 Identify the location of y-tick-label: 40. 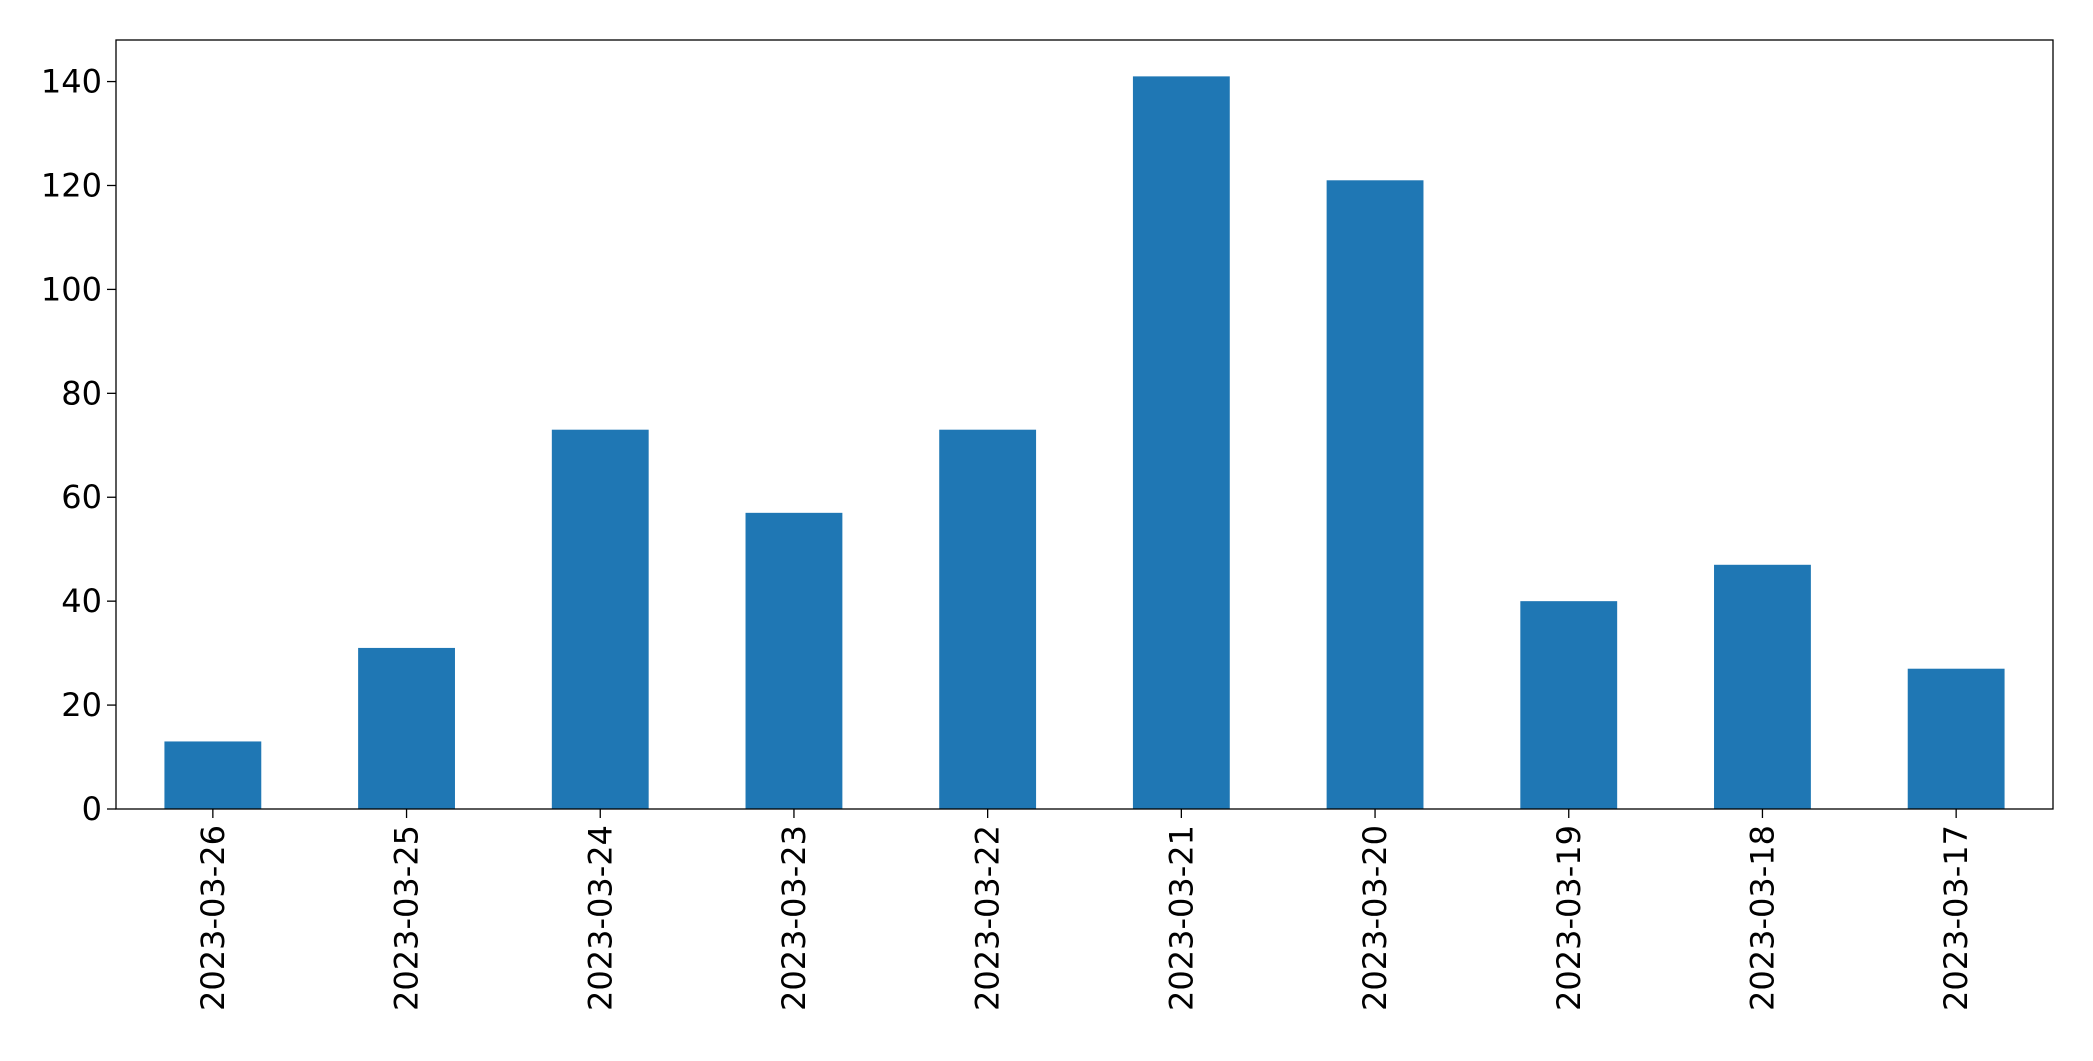
(81, 601).